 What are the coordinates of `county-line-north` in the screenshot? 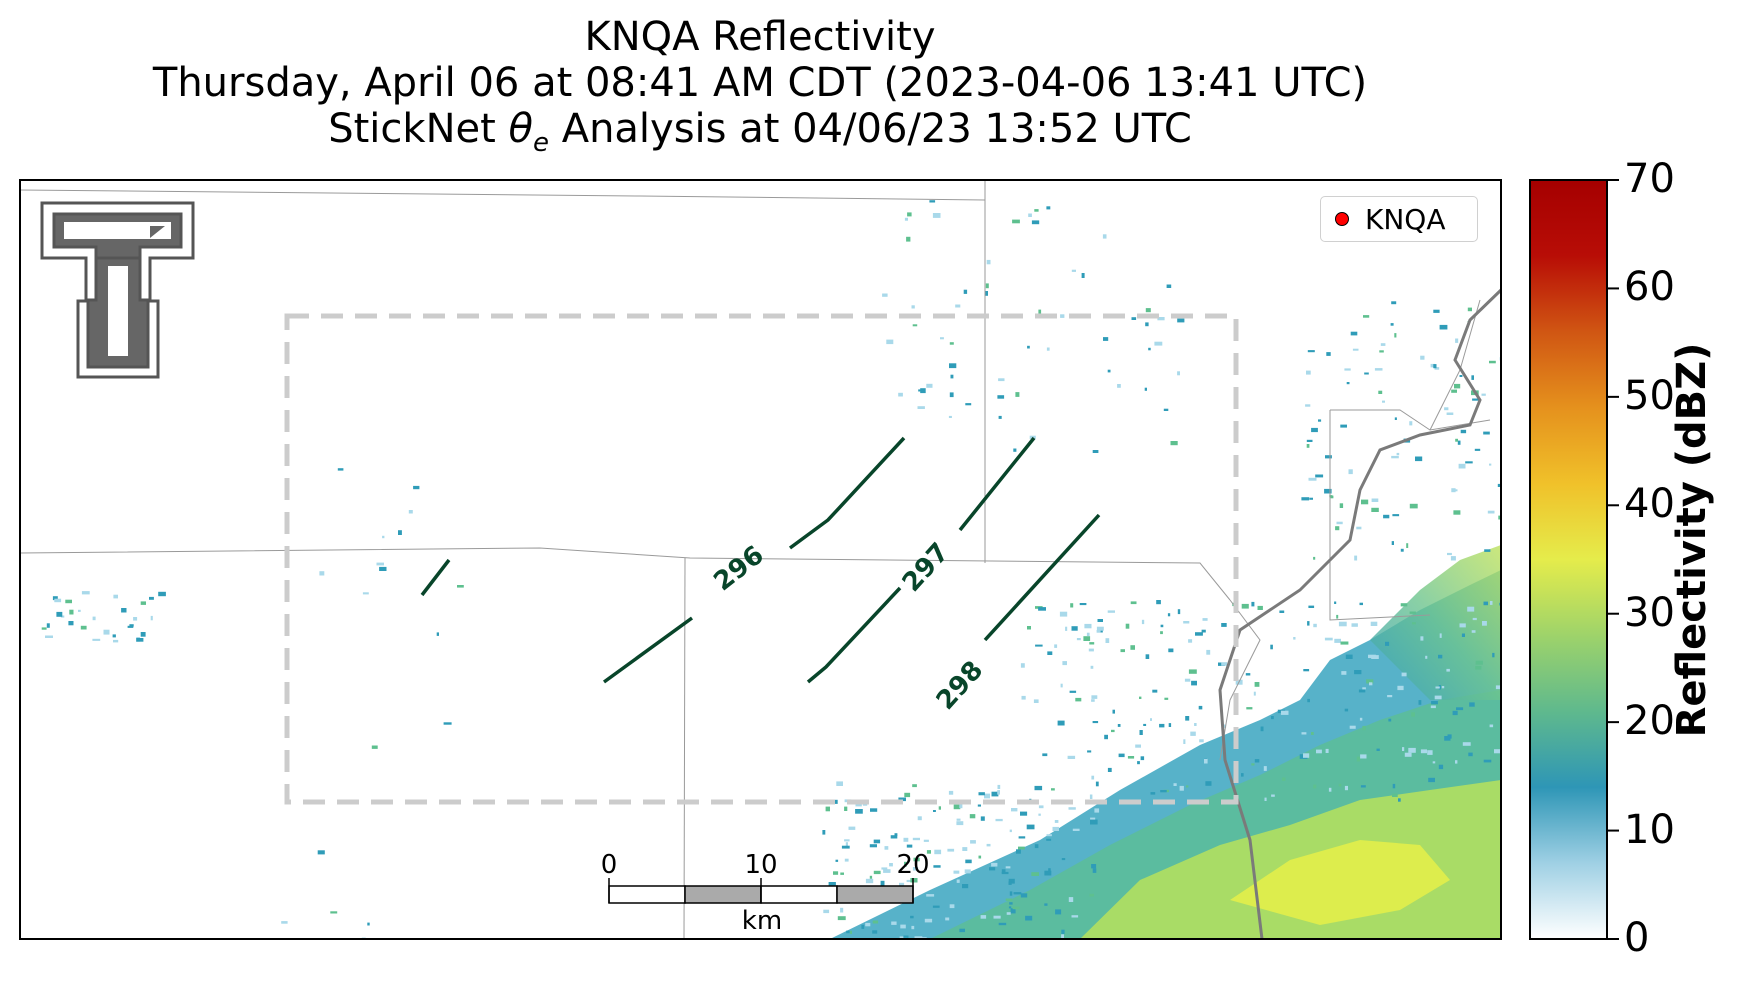 It's located at (503, 195).